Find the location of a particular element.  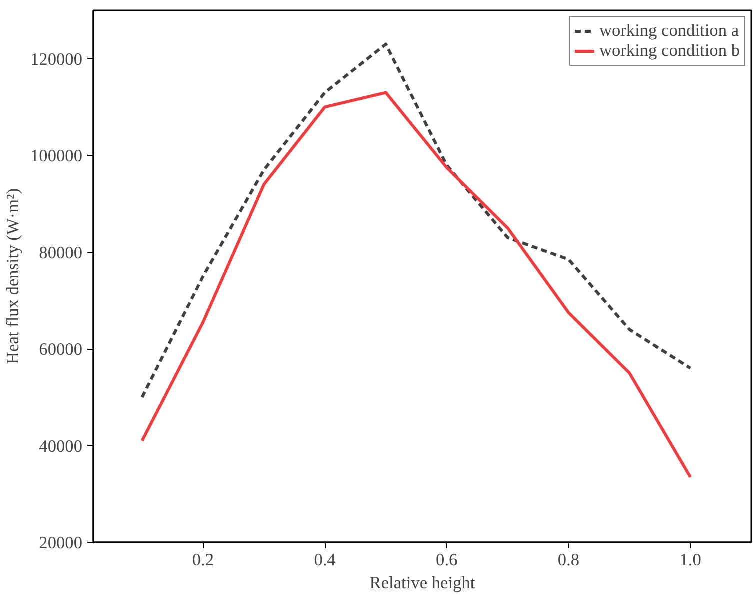

x-tick-label: 0.8 is located at coordinates (569, 560).